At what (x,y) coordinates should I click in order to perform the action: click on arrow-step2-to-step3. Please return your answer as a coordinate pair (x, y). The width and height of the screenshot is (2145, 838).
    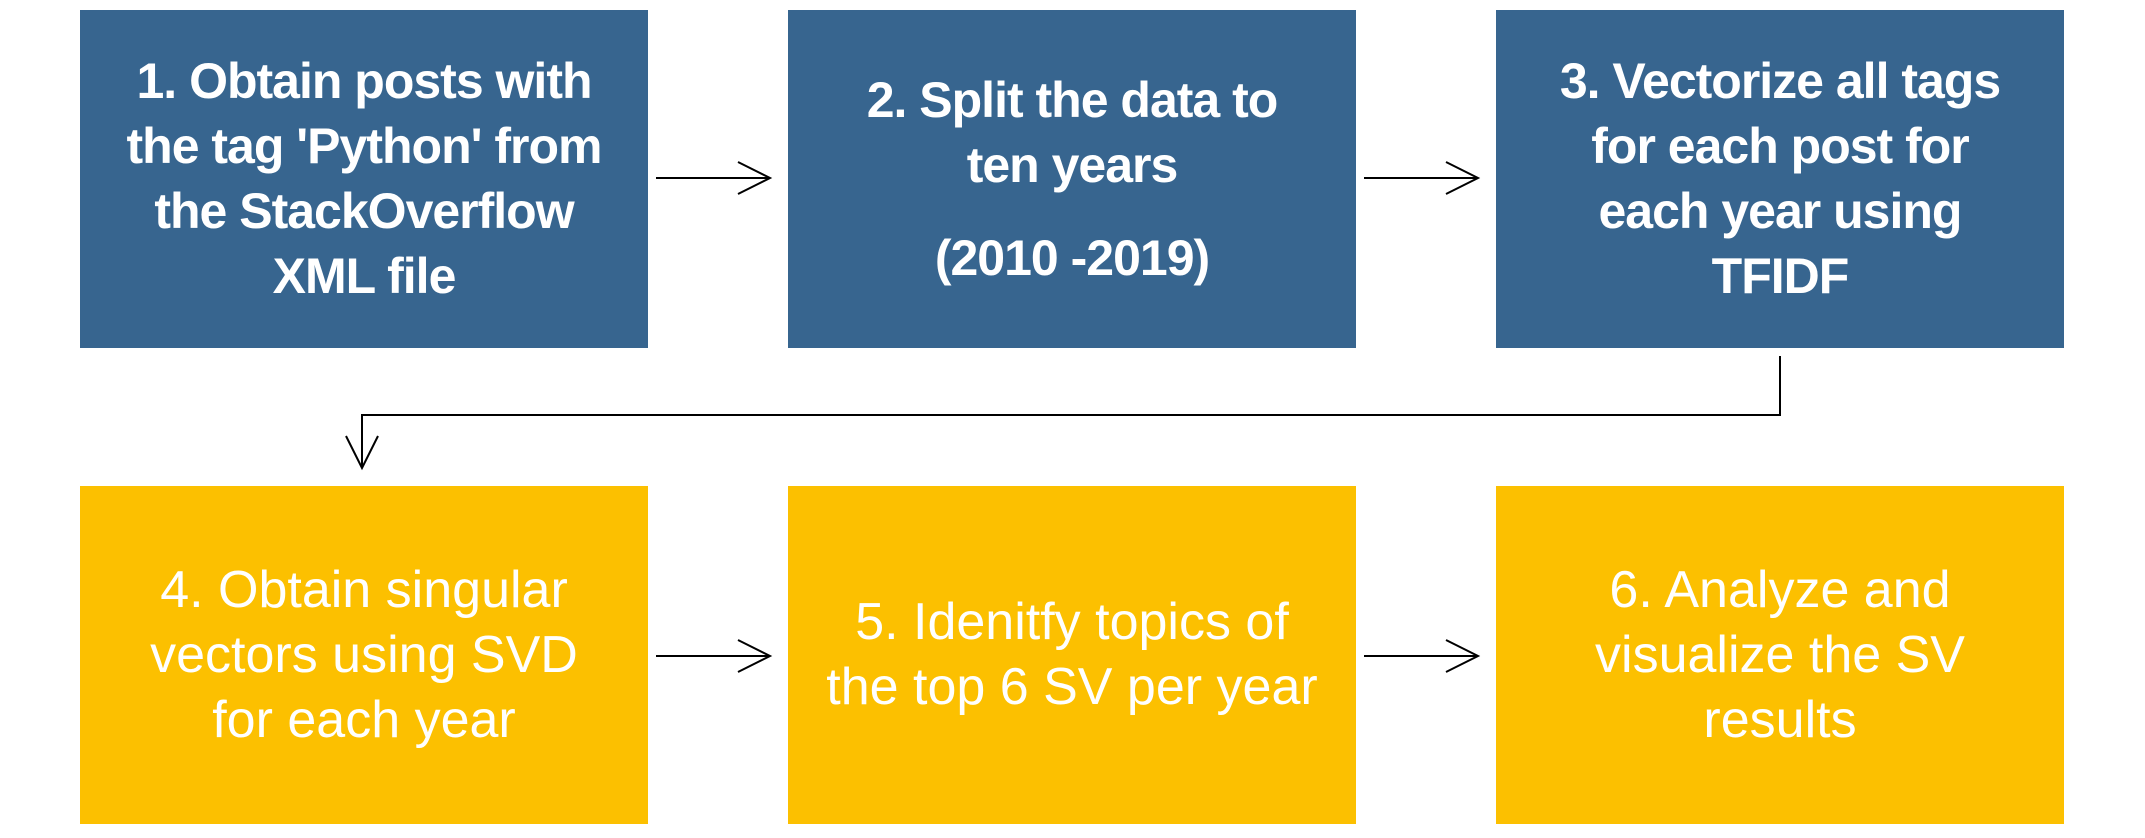
    Looking at the image, I should click on (1422, 178).